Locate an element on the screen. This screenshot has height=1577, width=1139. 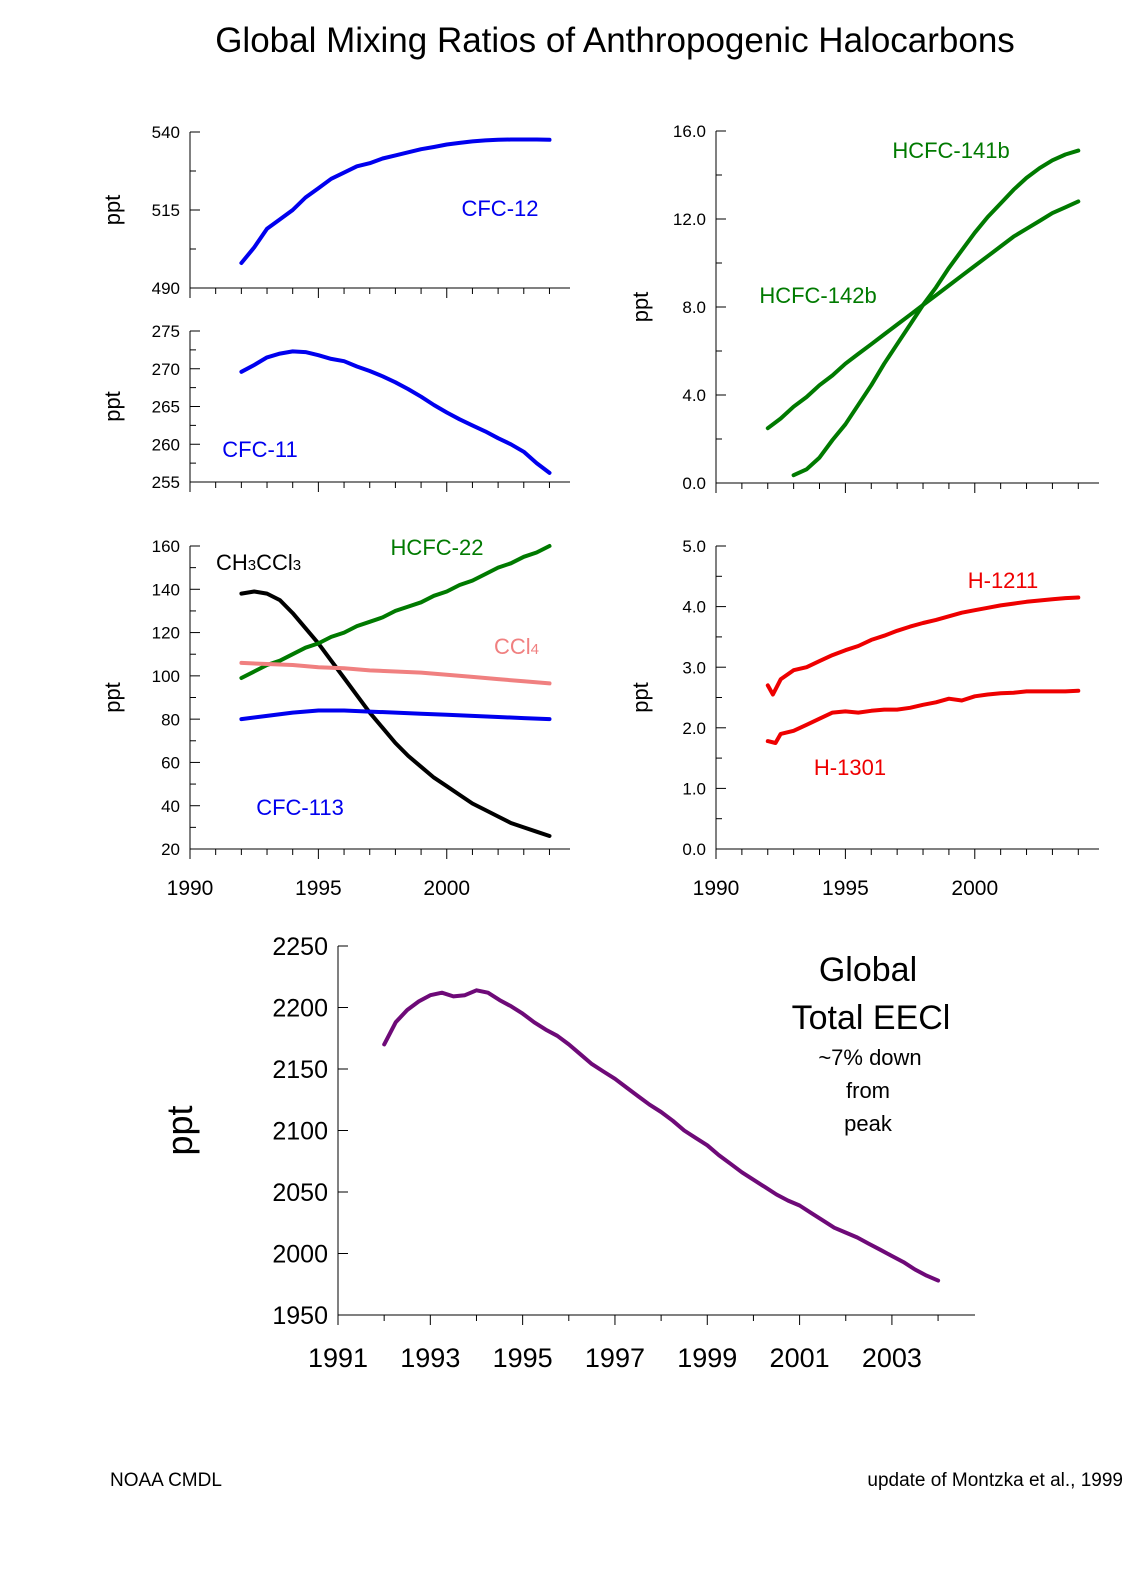
hcfc141b-label: HCFC-141b is located at coordinates (950, 150).